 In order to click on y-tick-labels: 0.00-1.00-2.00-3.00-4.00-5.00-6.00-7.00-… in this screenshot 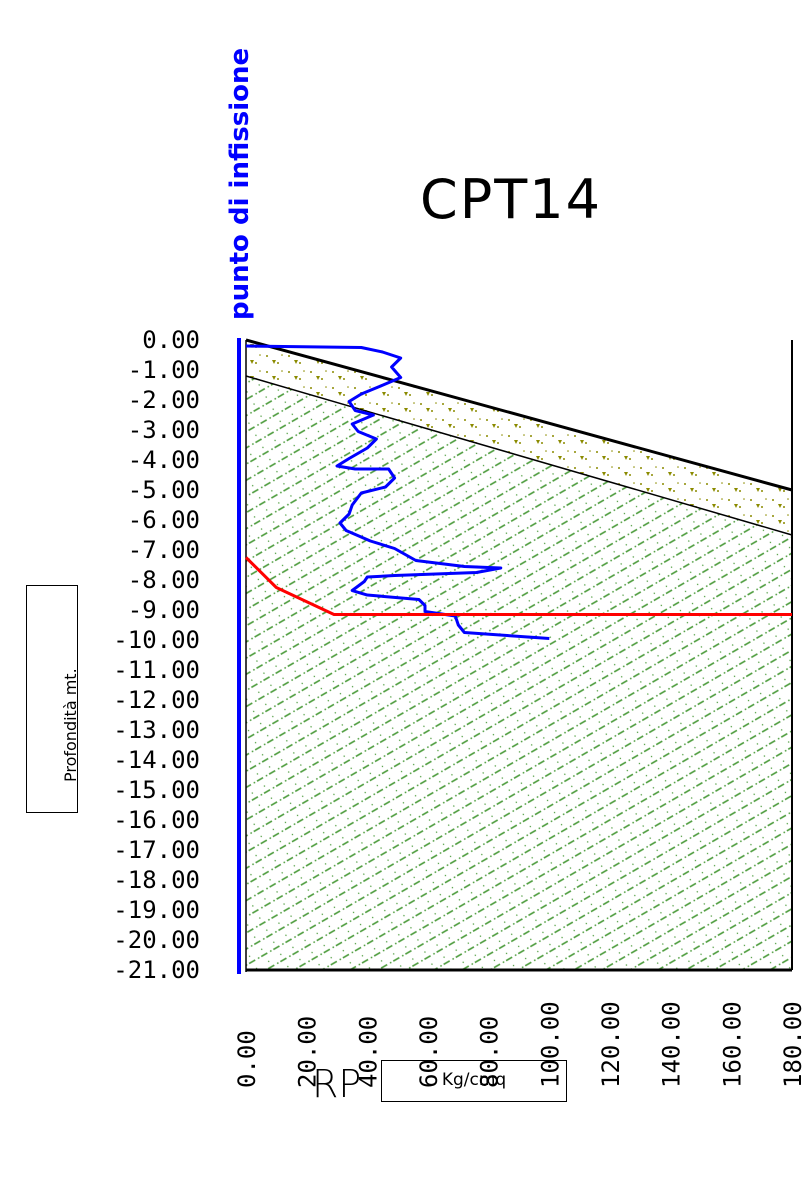, I will do `click(156, 655)`.